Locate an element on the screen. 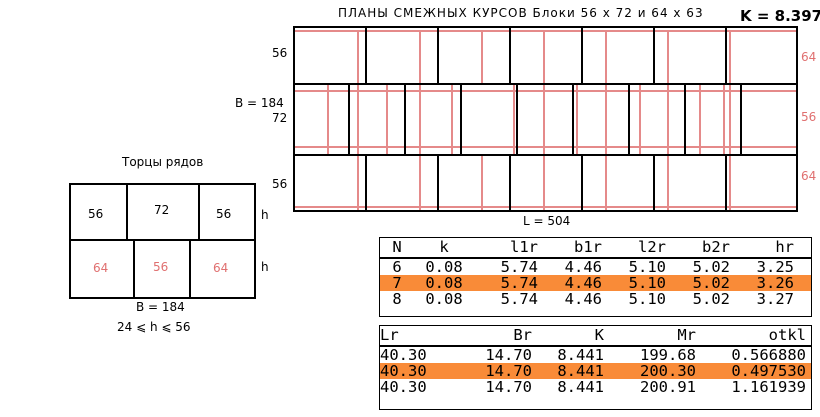 Image resolution: width=820 pixels, height=417 pixels. results-table-header: Lr Br K Mr otkl is located at coordinates (595, 335).